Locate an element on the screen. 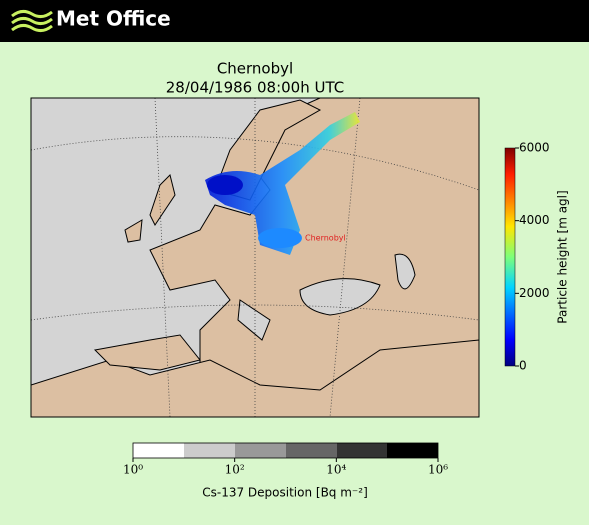  site-label: Chernobyl is located at coordinates (325, 238).